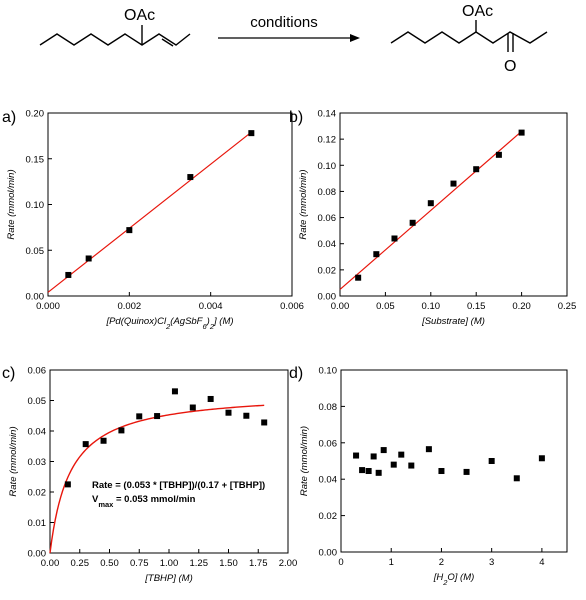  What do you see at coordinates (510, 66) in the screenshot?
I see `product-oxygen-label: O` at bounding box center [510, 66].